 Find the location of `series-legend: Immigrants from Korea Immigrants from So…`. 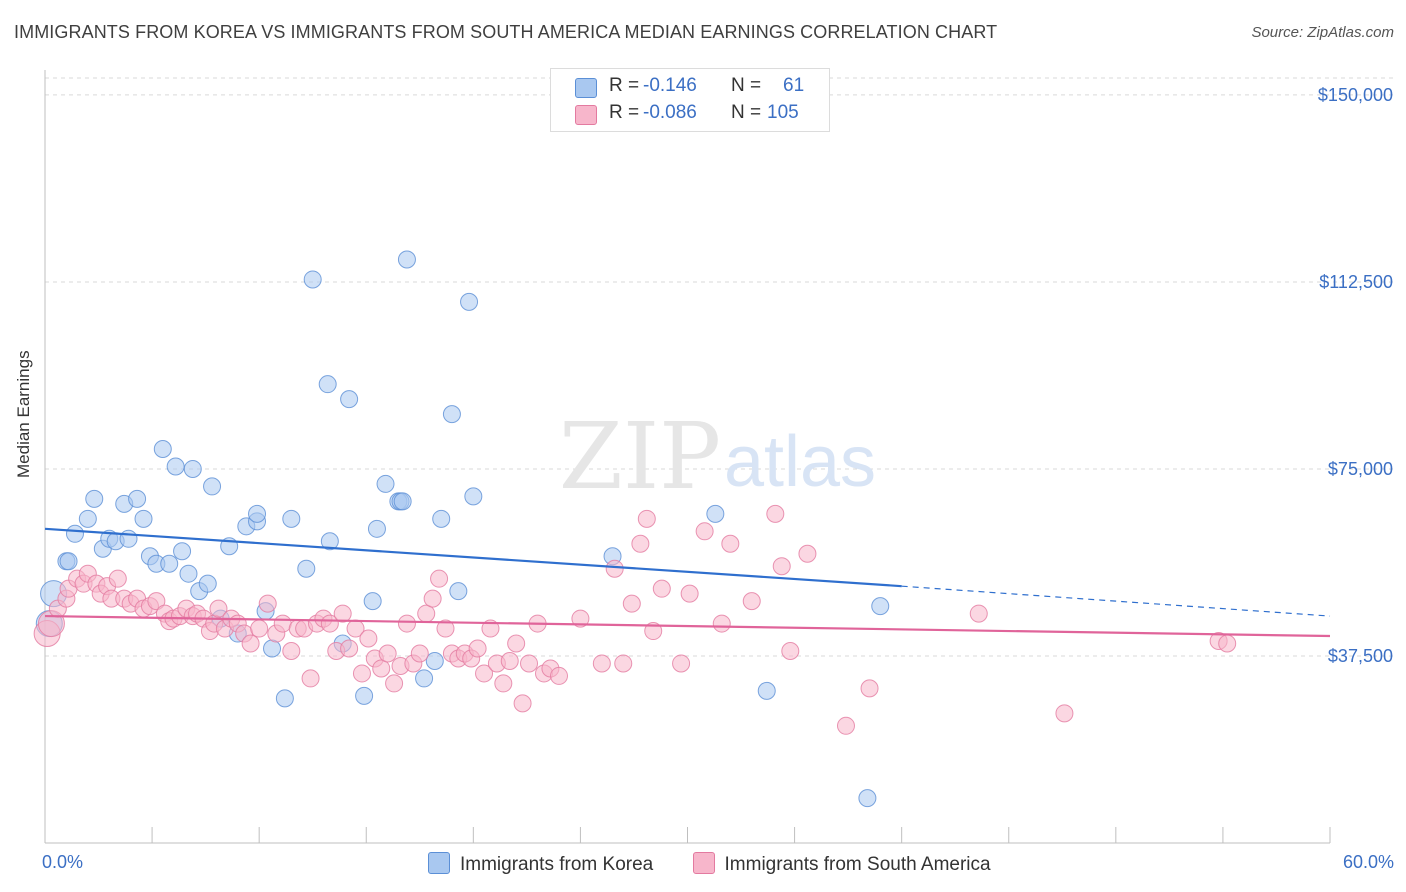

series-legend: Immigrants from Korea Immigrants from So… is located at coordinates (726, 864).